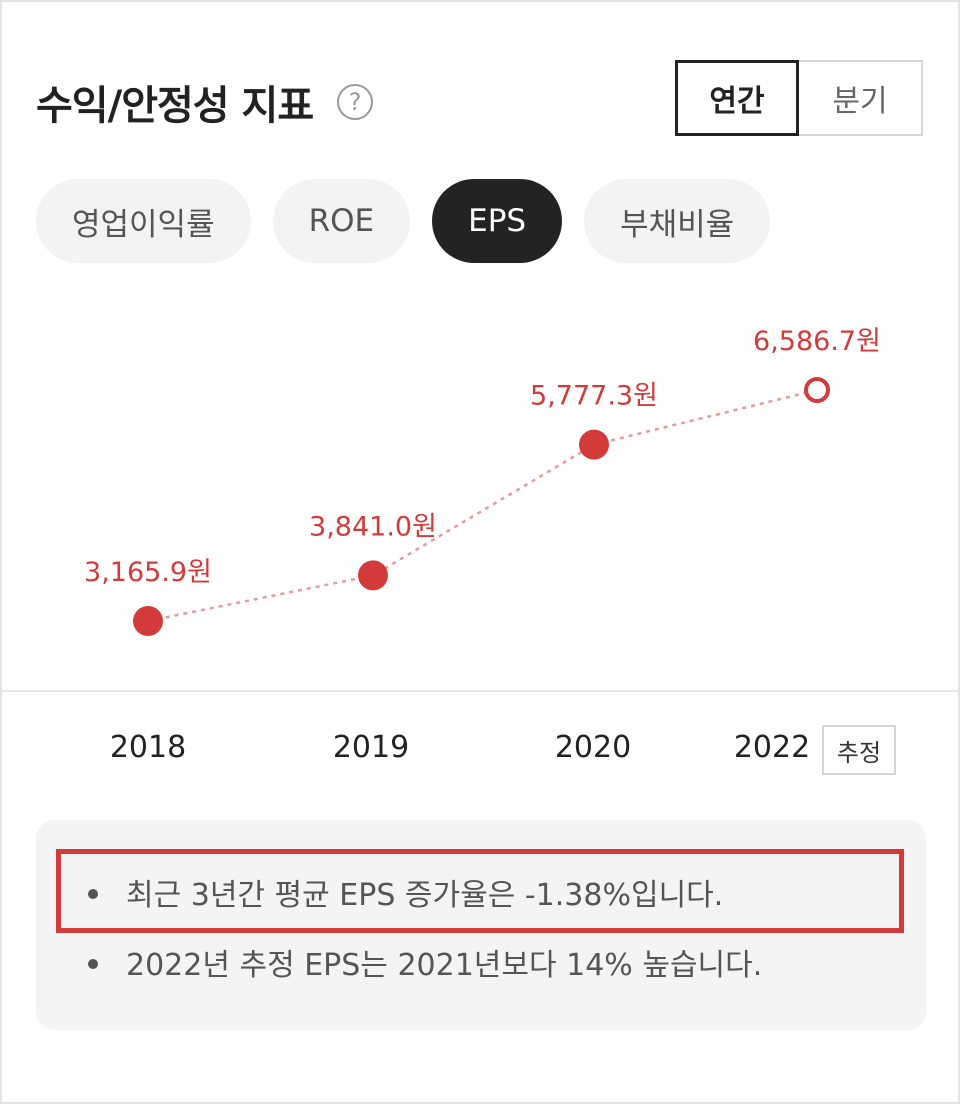 This screenshot has width=960, height=1104. What do you see at coordinates (148, 572) in the screenshot?
I see `data-label: 3,165.9원` at bounding box center [148, 572].